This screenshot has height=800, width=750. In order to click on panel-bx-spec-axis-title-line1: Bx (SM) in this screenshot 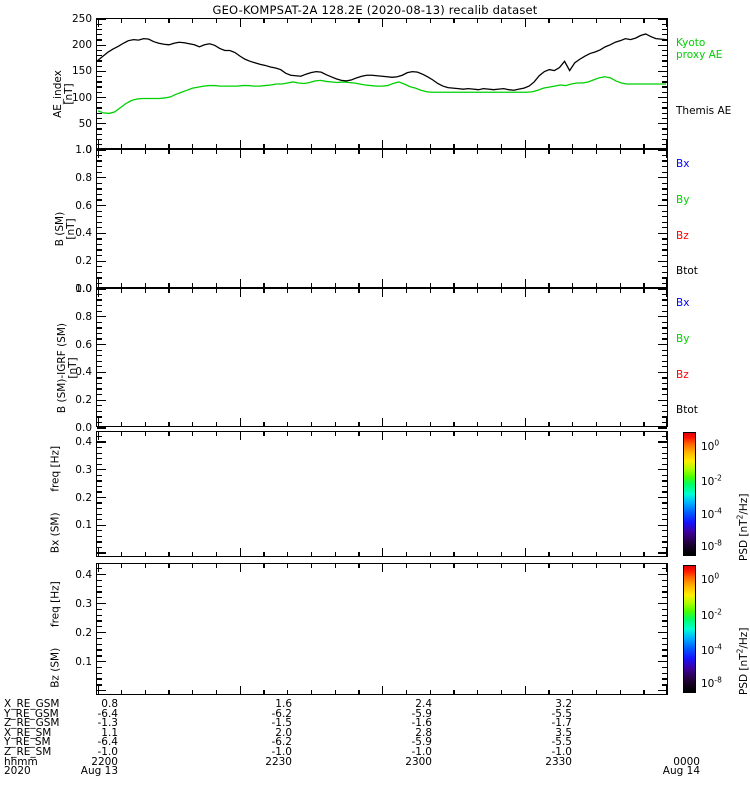, I will do `click(55, 533)`.